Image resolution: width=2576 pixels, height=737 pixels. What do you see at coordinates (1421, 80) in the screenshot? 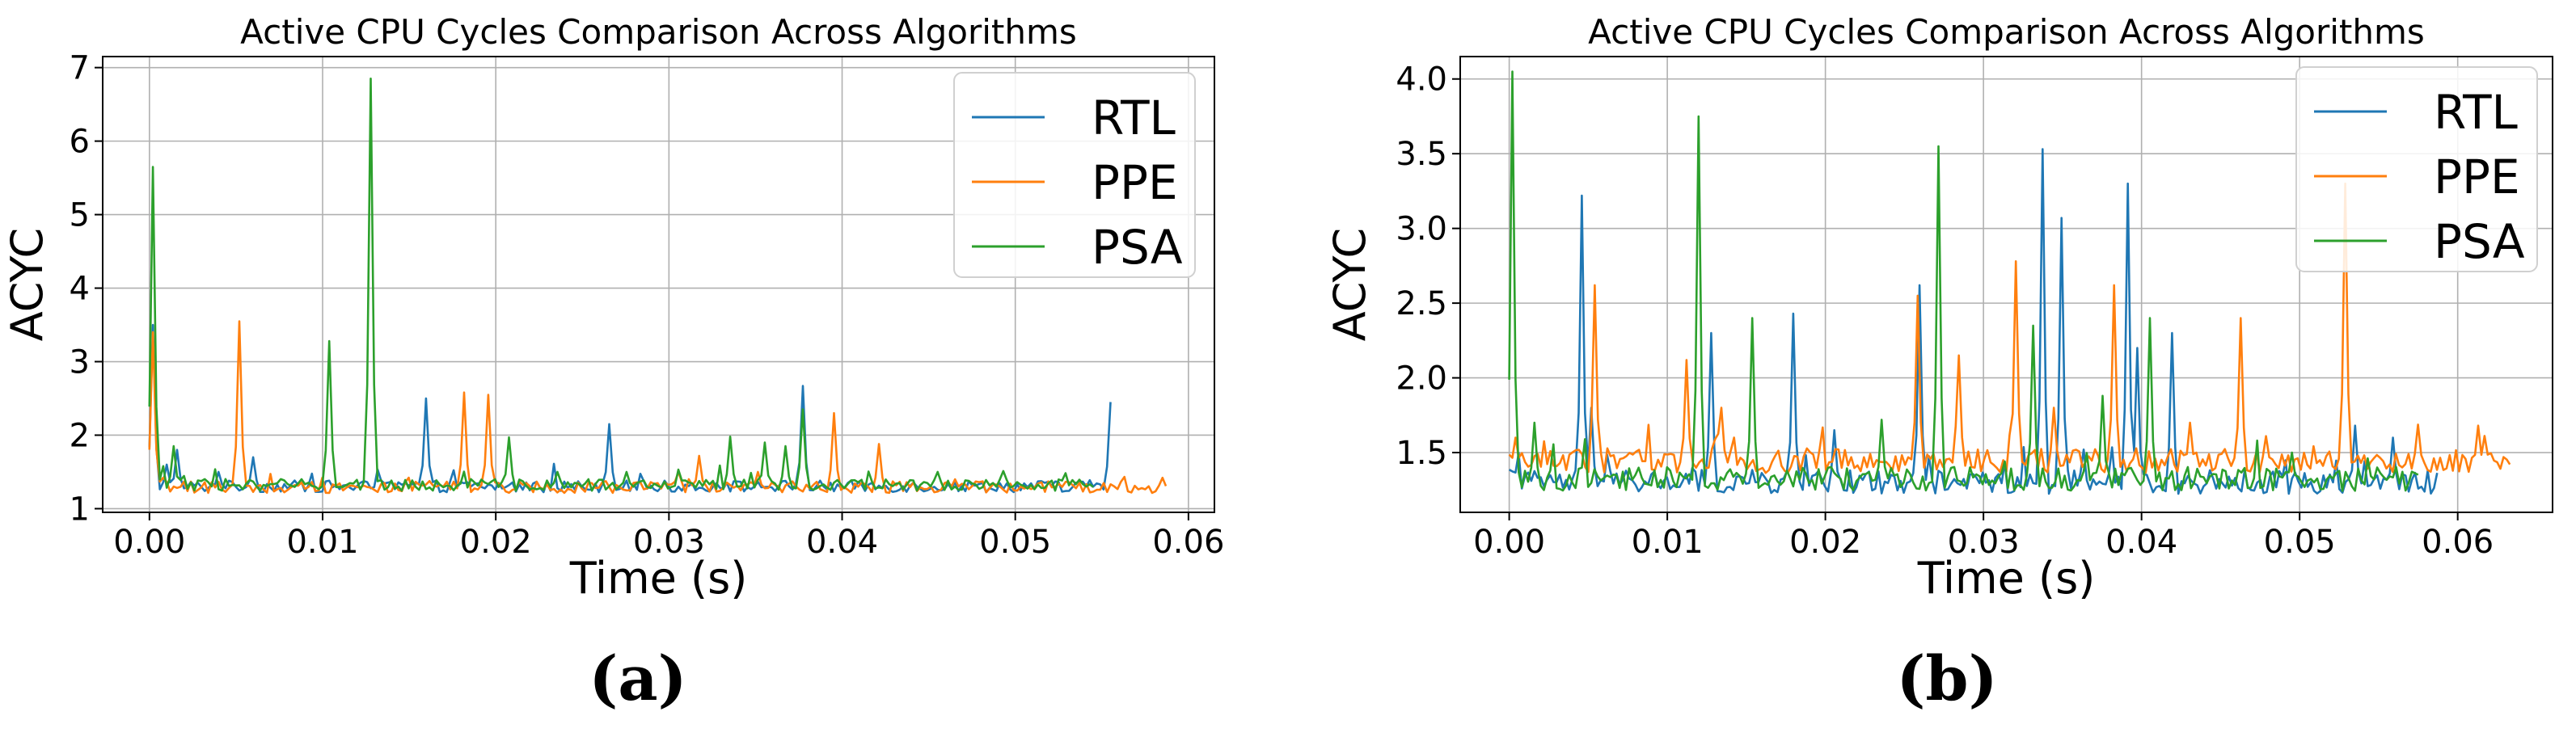
I see `y-tick-label: 4.0` at bounding box center [1421, 80].